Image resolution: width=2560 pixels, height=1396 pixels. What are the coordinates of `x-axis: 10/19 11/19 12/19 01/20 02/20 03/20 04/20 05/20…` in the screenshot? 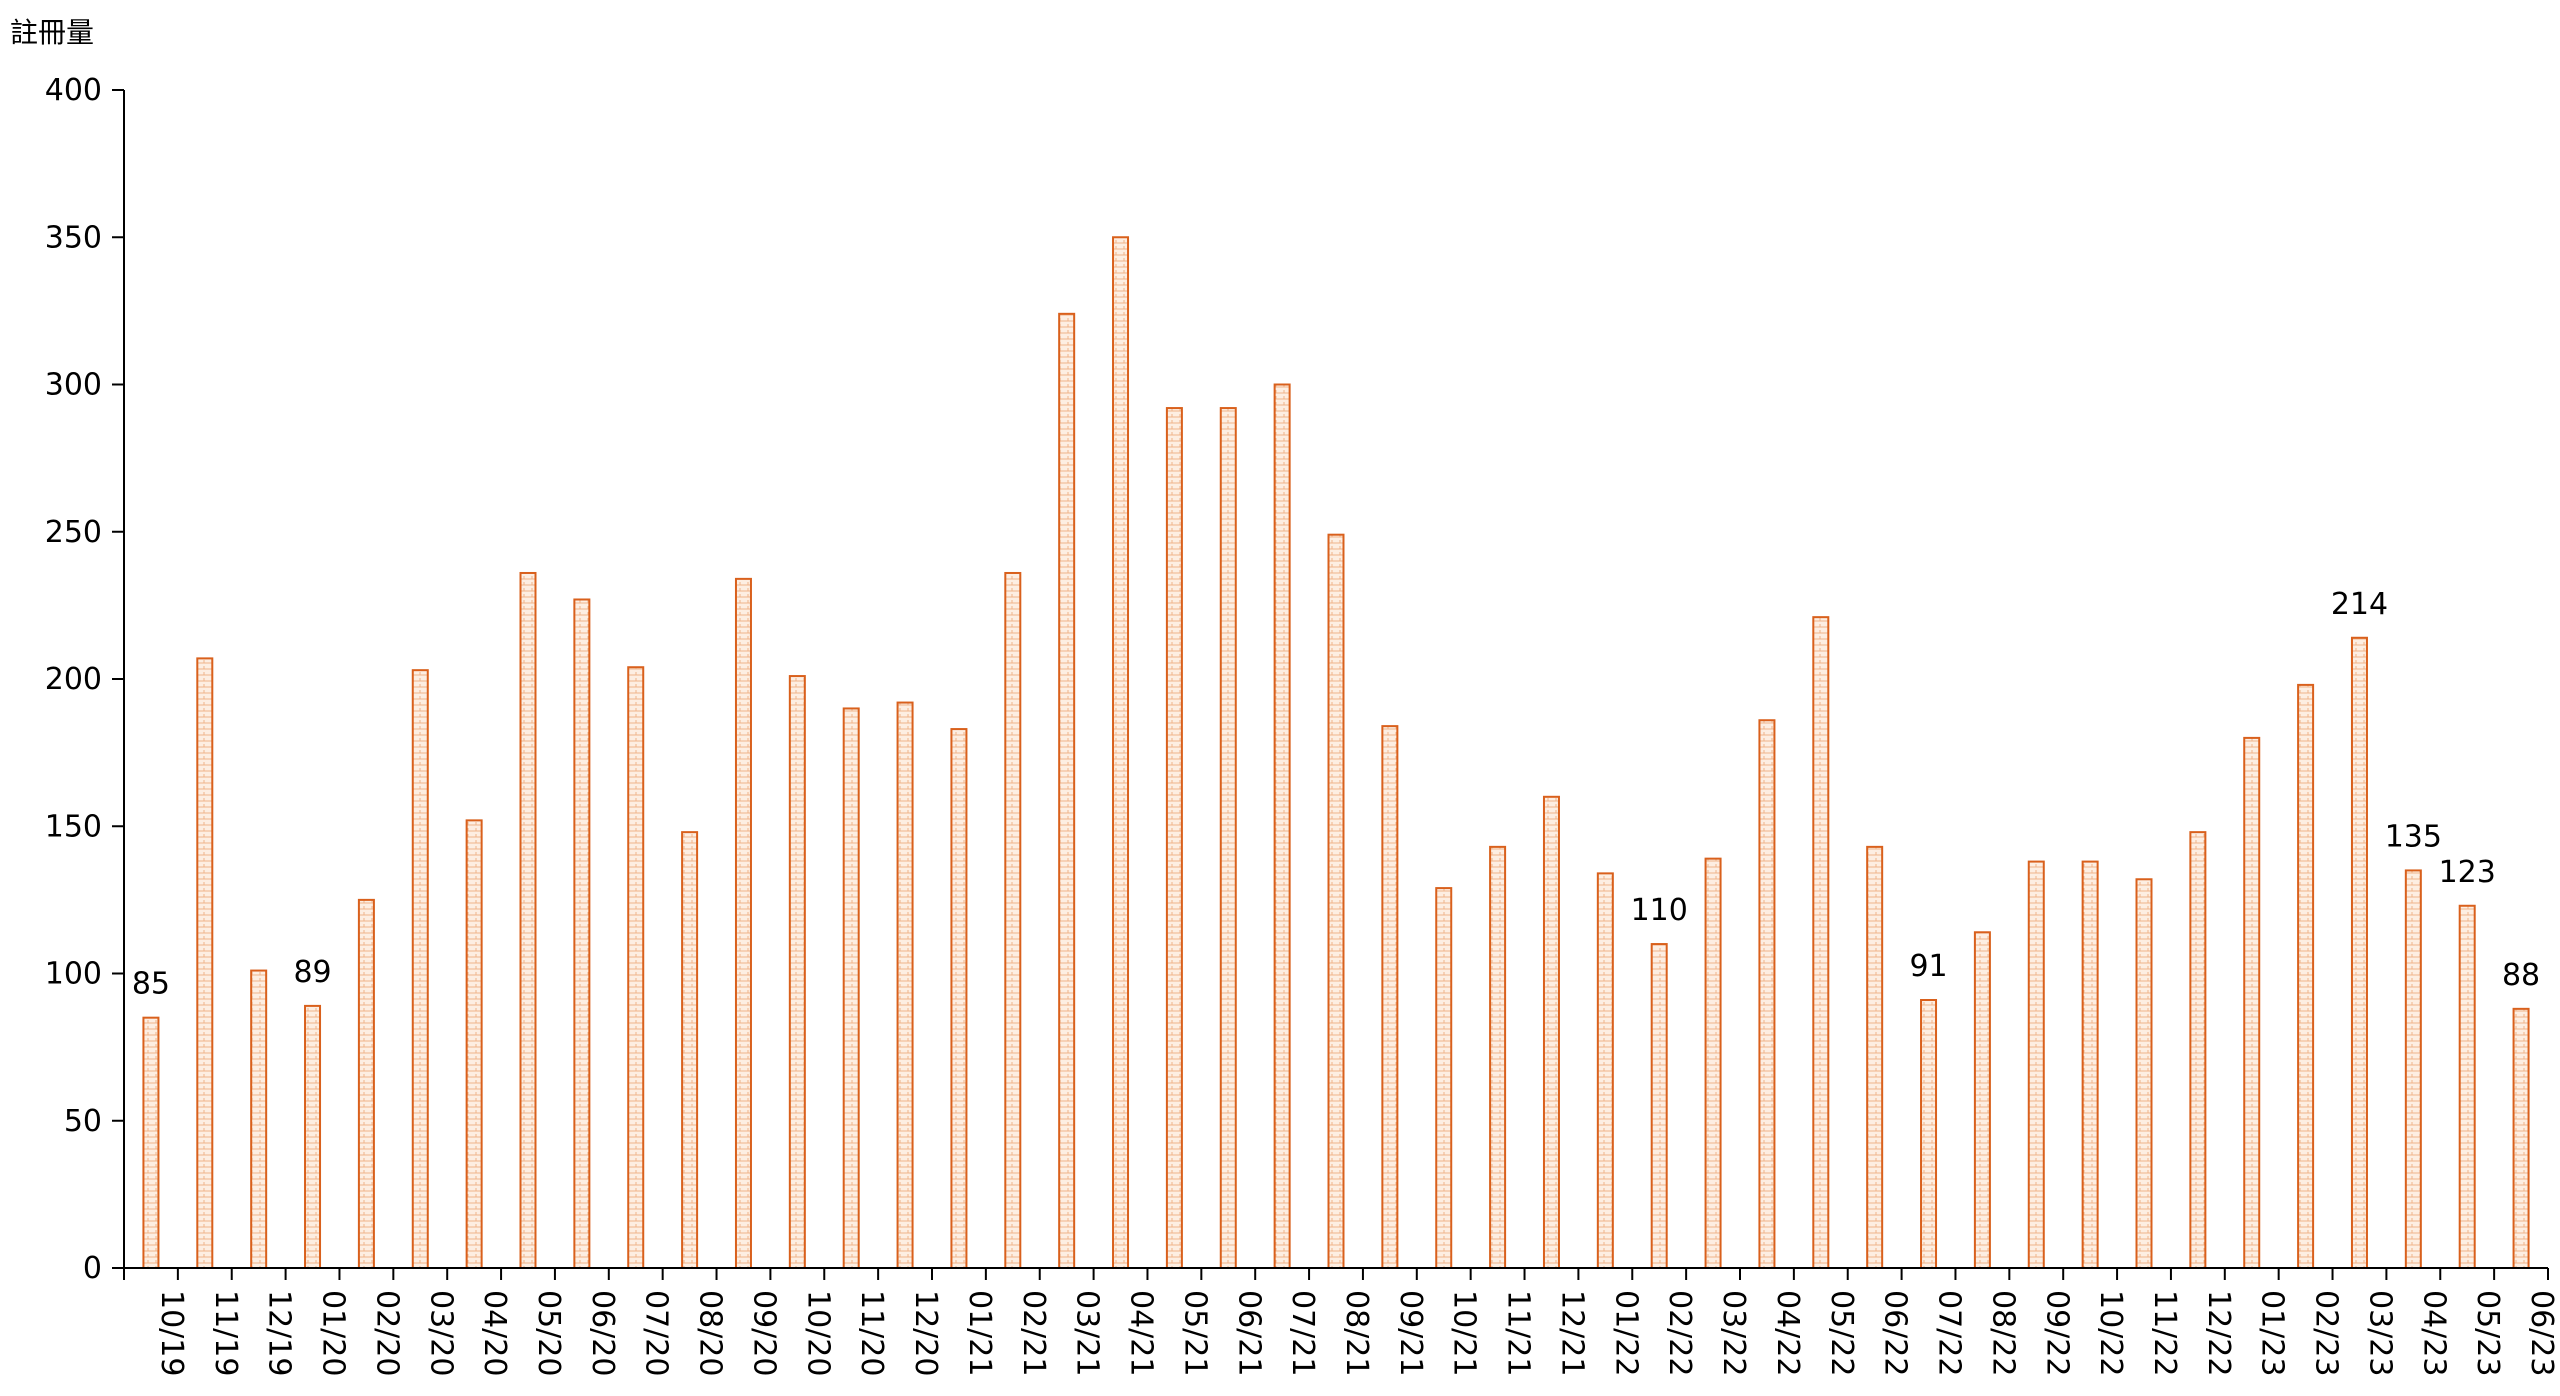 It's located at (1341, 1321).